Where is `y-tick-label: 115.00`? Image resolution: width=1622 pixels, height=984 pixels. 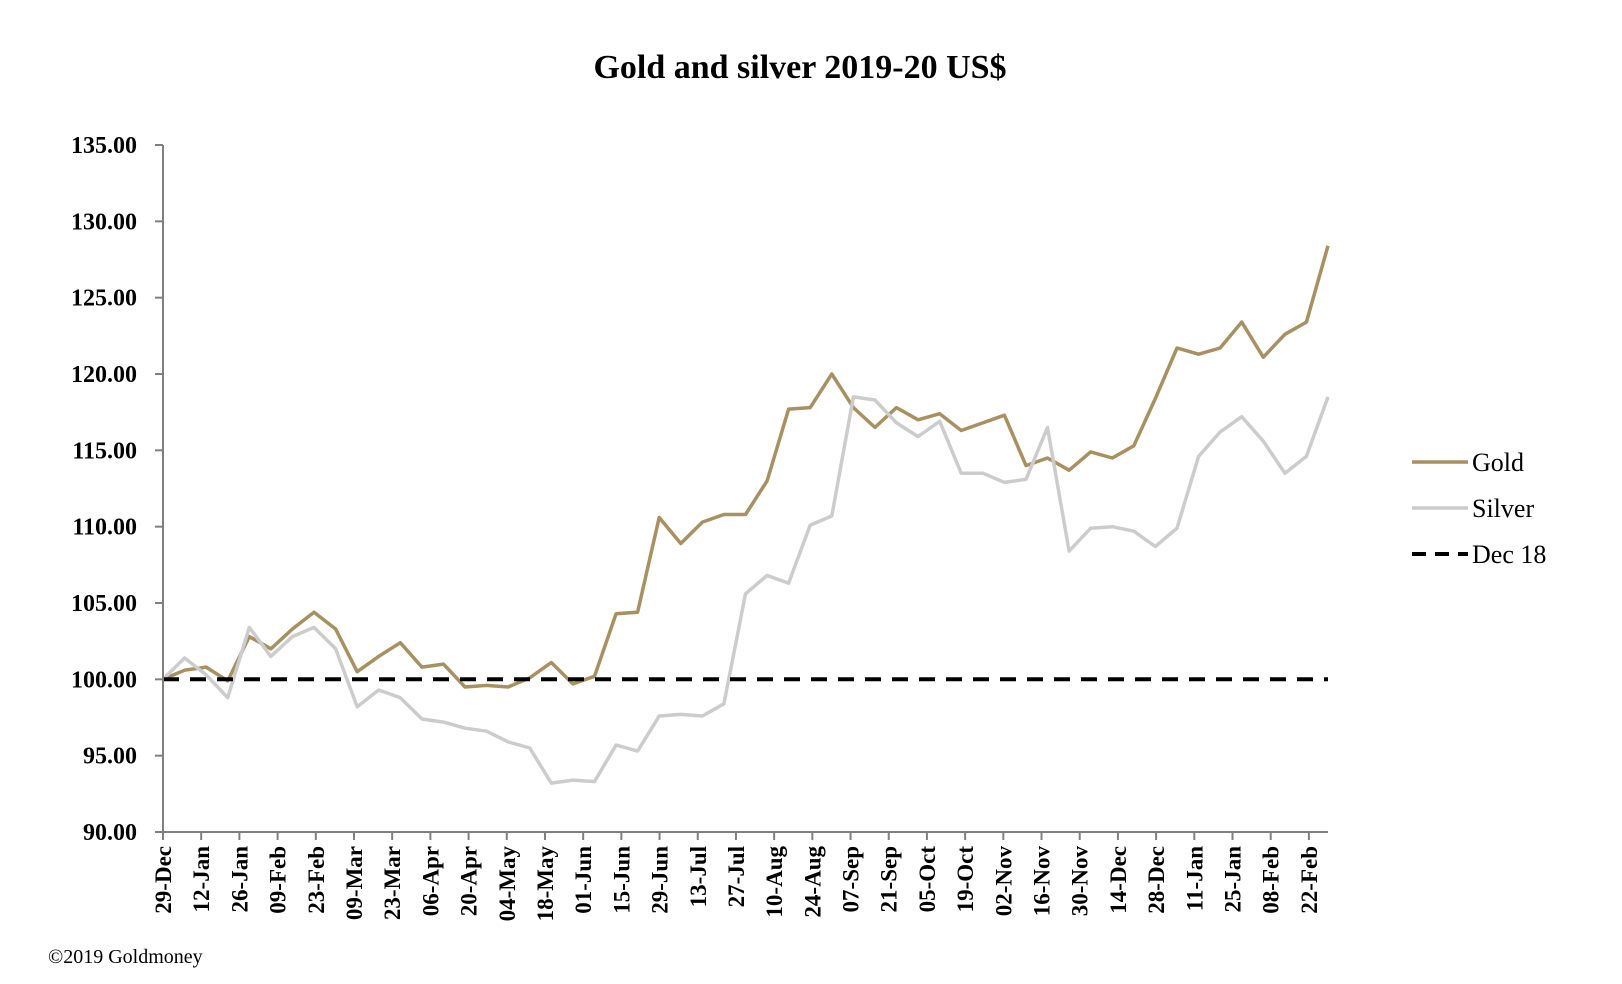
y-tick-label: 115.00 is located at coordinates (104, 451).